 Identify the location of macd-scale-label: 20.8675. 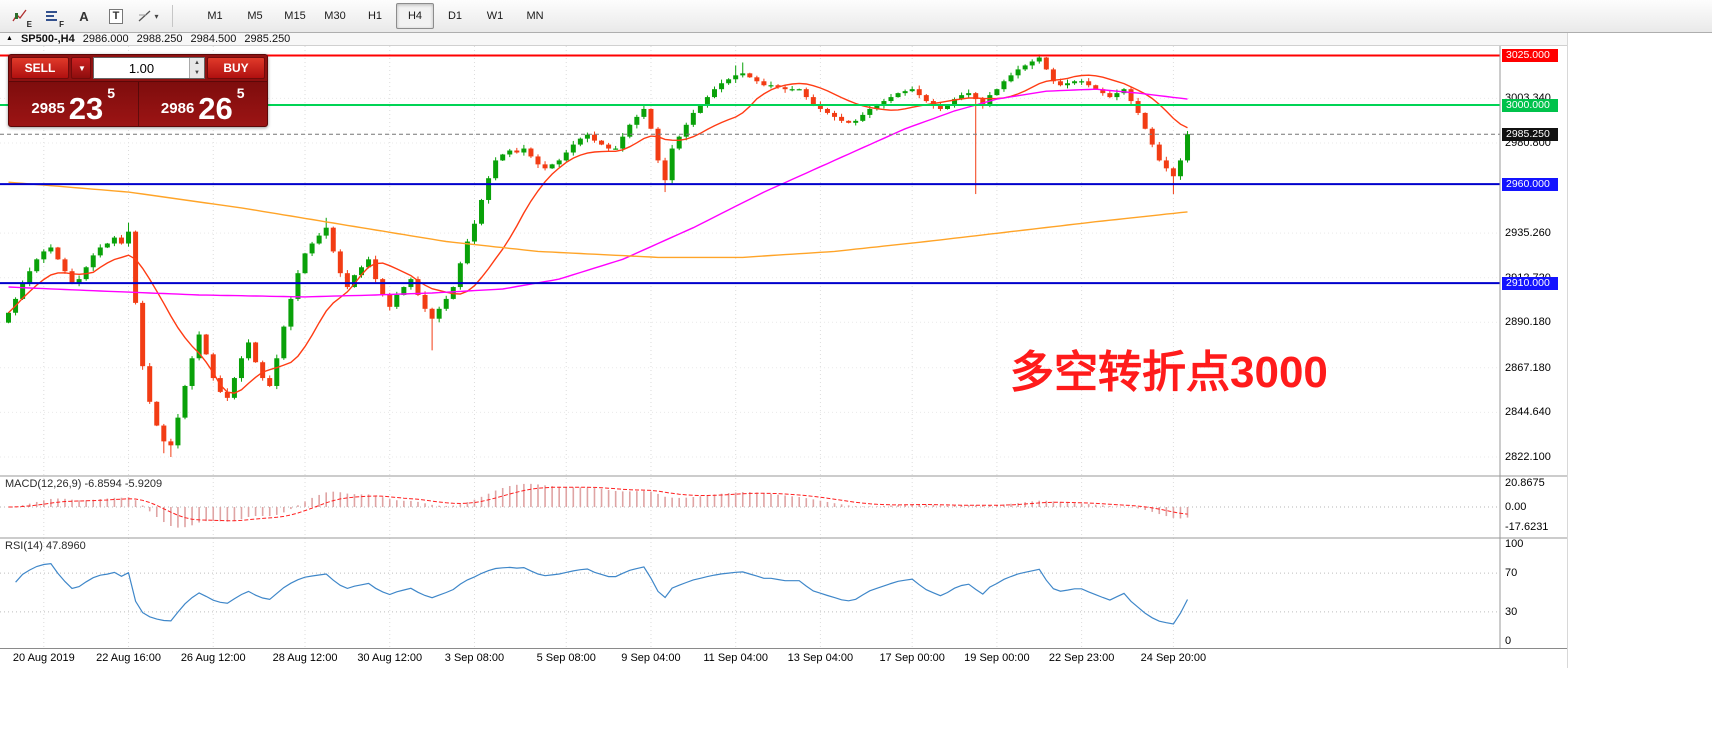
(1525, 482).